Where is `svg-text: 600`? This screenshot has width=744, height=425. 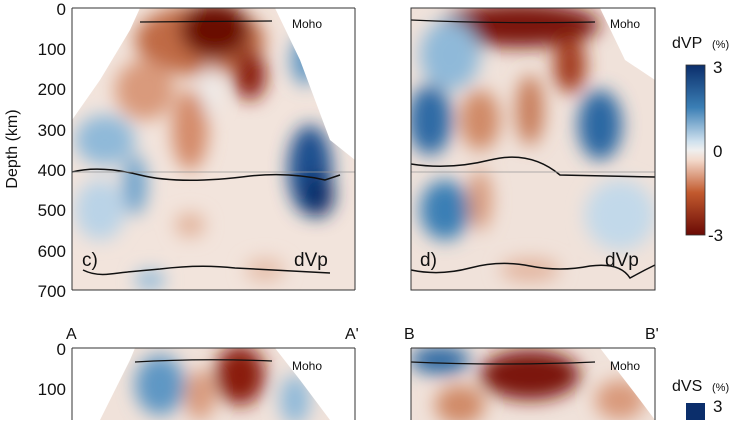 svg-text: 600 is located at coordinates (52, 251).